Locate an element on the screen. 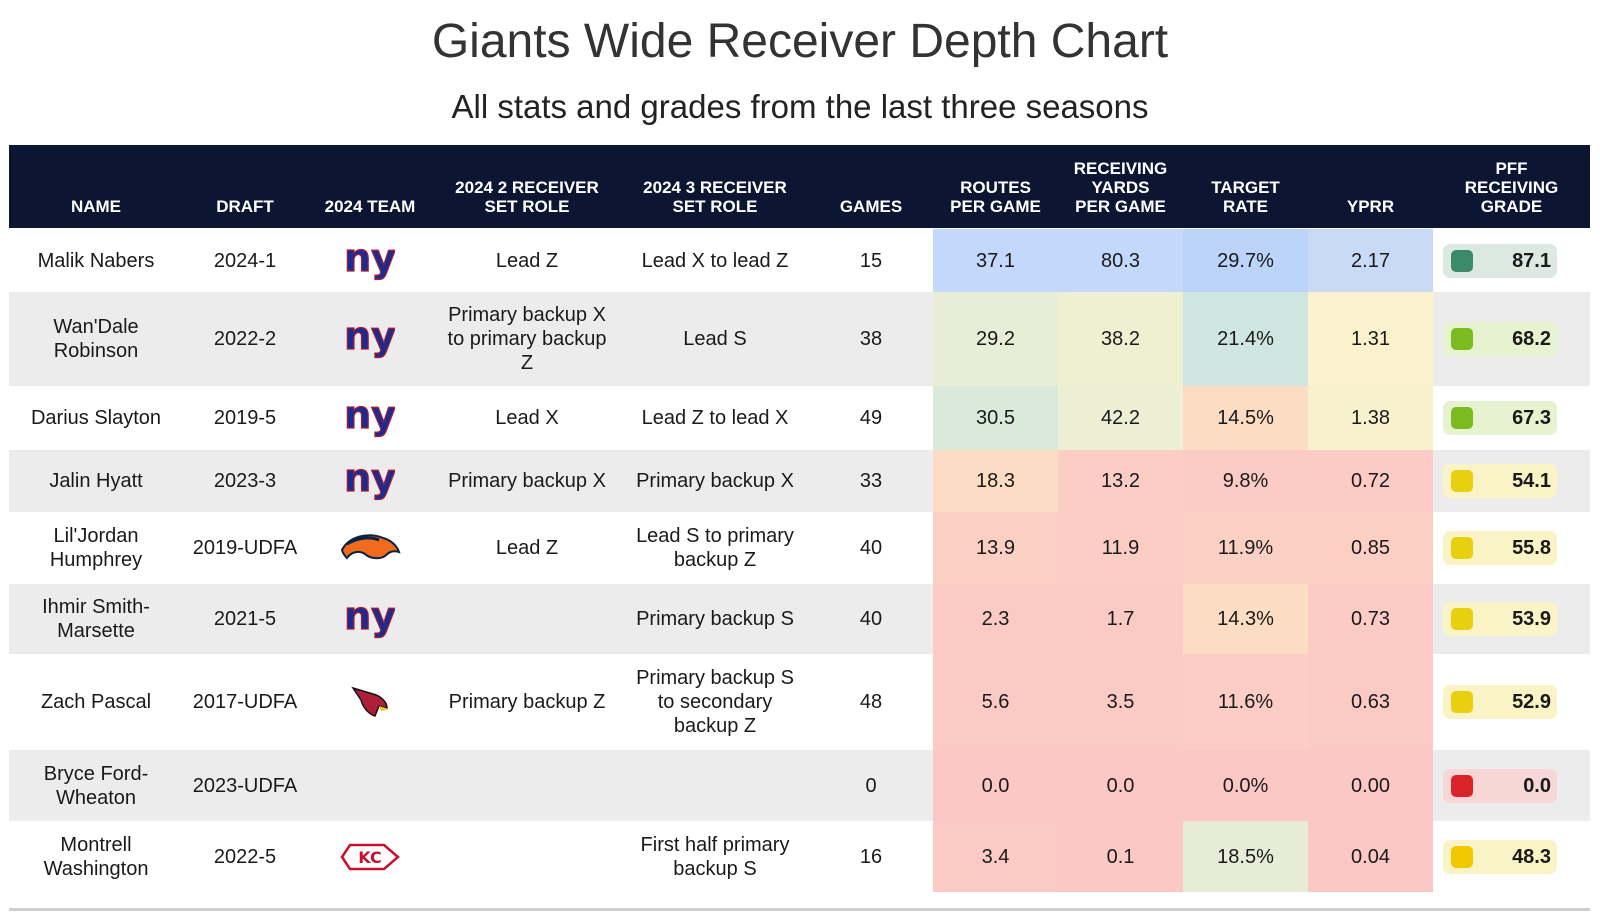 This screenshot has width=1600, height=919. cell-draft: 2017-UDFA is located at coordinates (245, 702).